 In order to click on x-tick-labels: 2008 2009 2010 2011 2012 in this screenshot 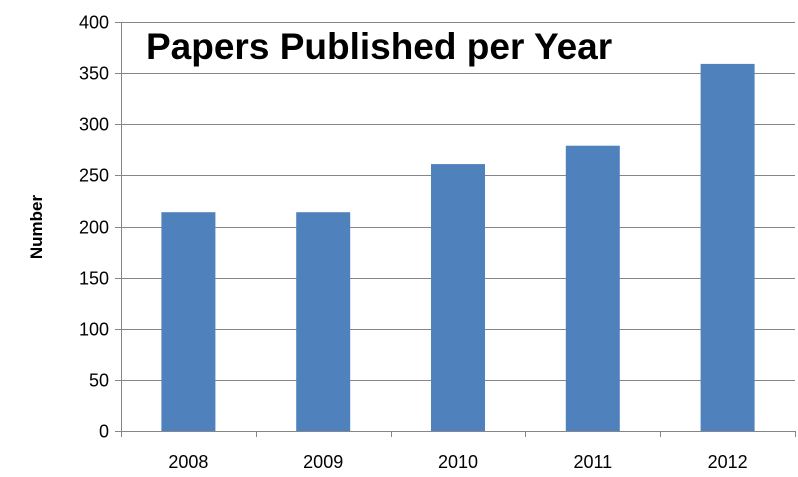, I will do `click(457, 462)`.